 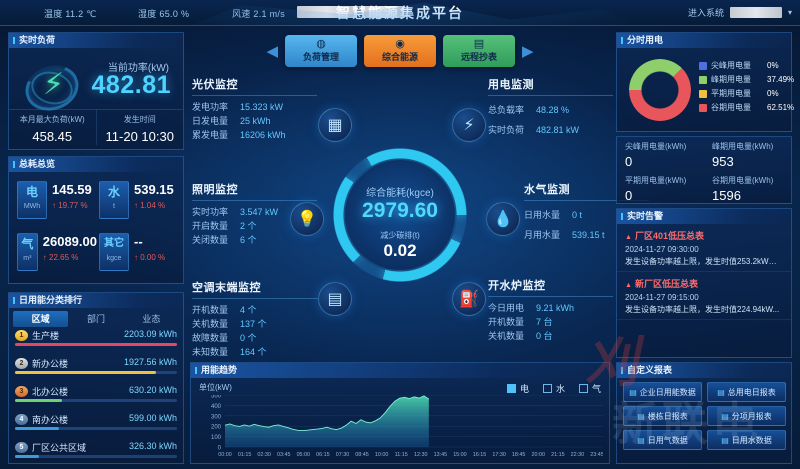 I want to click on tou-legend: 尖峰用电量 0% 峰期用电量 37.49% 平期用电量 0% 谷期用电量 62.51%, so click(x=746, y=87).